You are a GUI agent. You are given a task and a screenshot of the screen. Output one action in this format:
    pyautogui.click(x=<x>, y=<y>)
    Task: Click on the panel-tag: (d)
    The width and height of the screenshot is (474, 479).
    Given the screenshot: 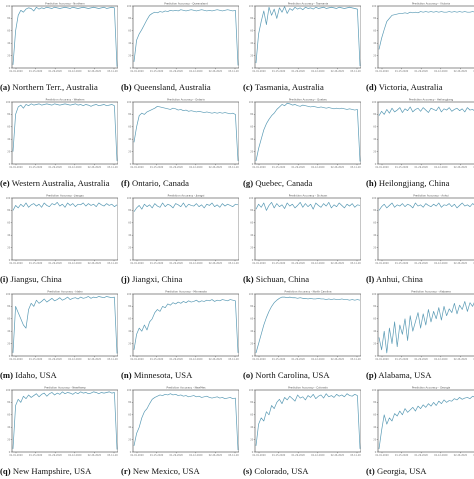 What is the action you would take?
    pyautogui.click(x=371, y=87)
    